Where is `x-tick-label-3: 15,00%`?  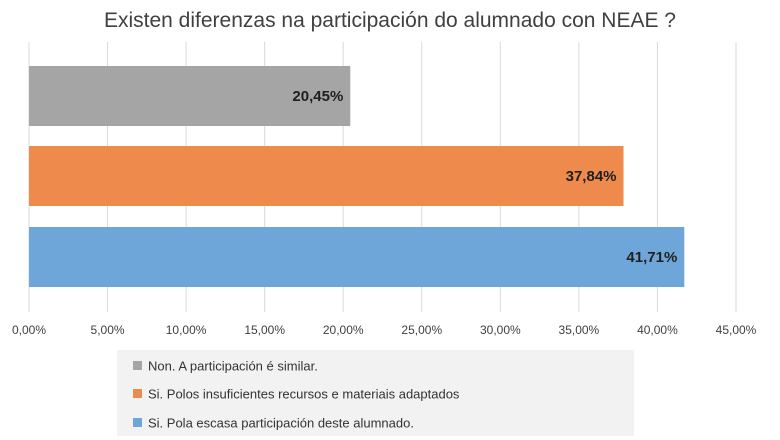
x-tick-label-3: 15,00% is located at coordinates (264, 330).